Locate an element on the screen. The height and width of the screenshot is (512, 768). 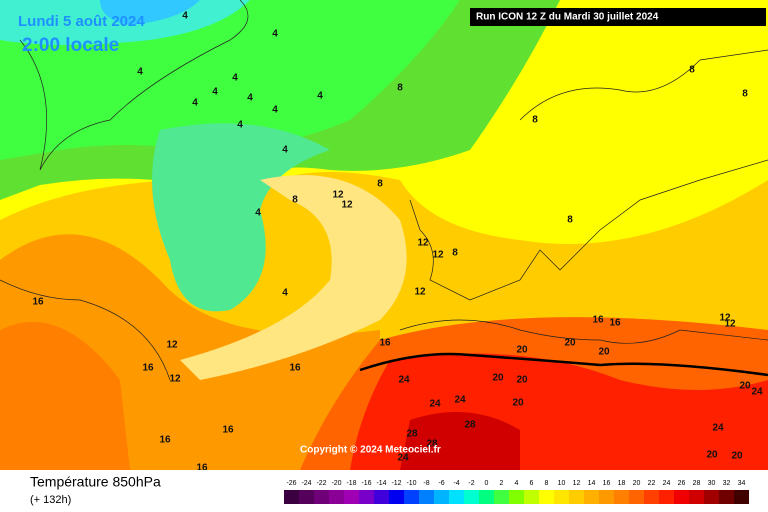
scale-tick-label: 32 is located at coordinates (727, 483).